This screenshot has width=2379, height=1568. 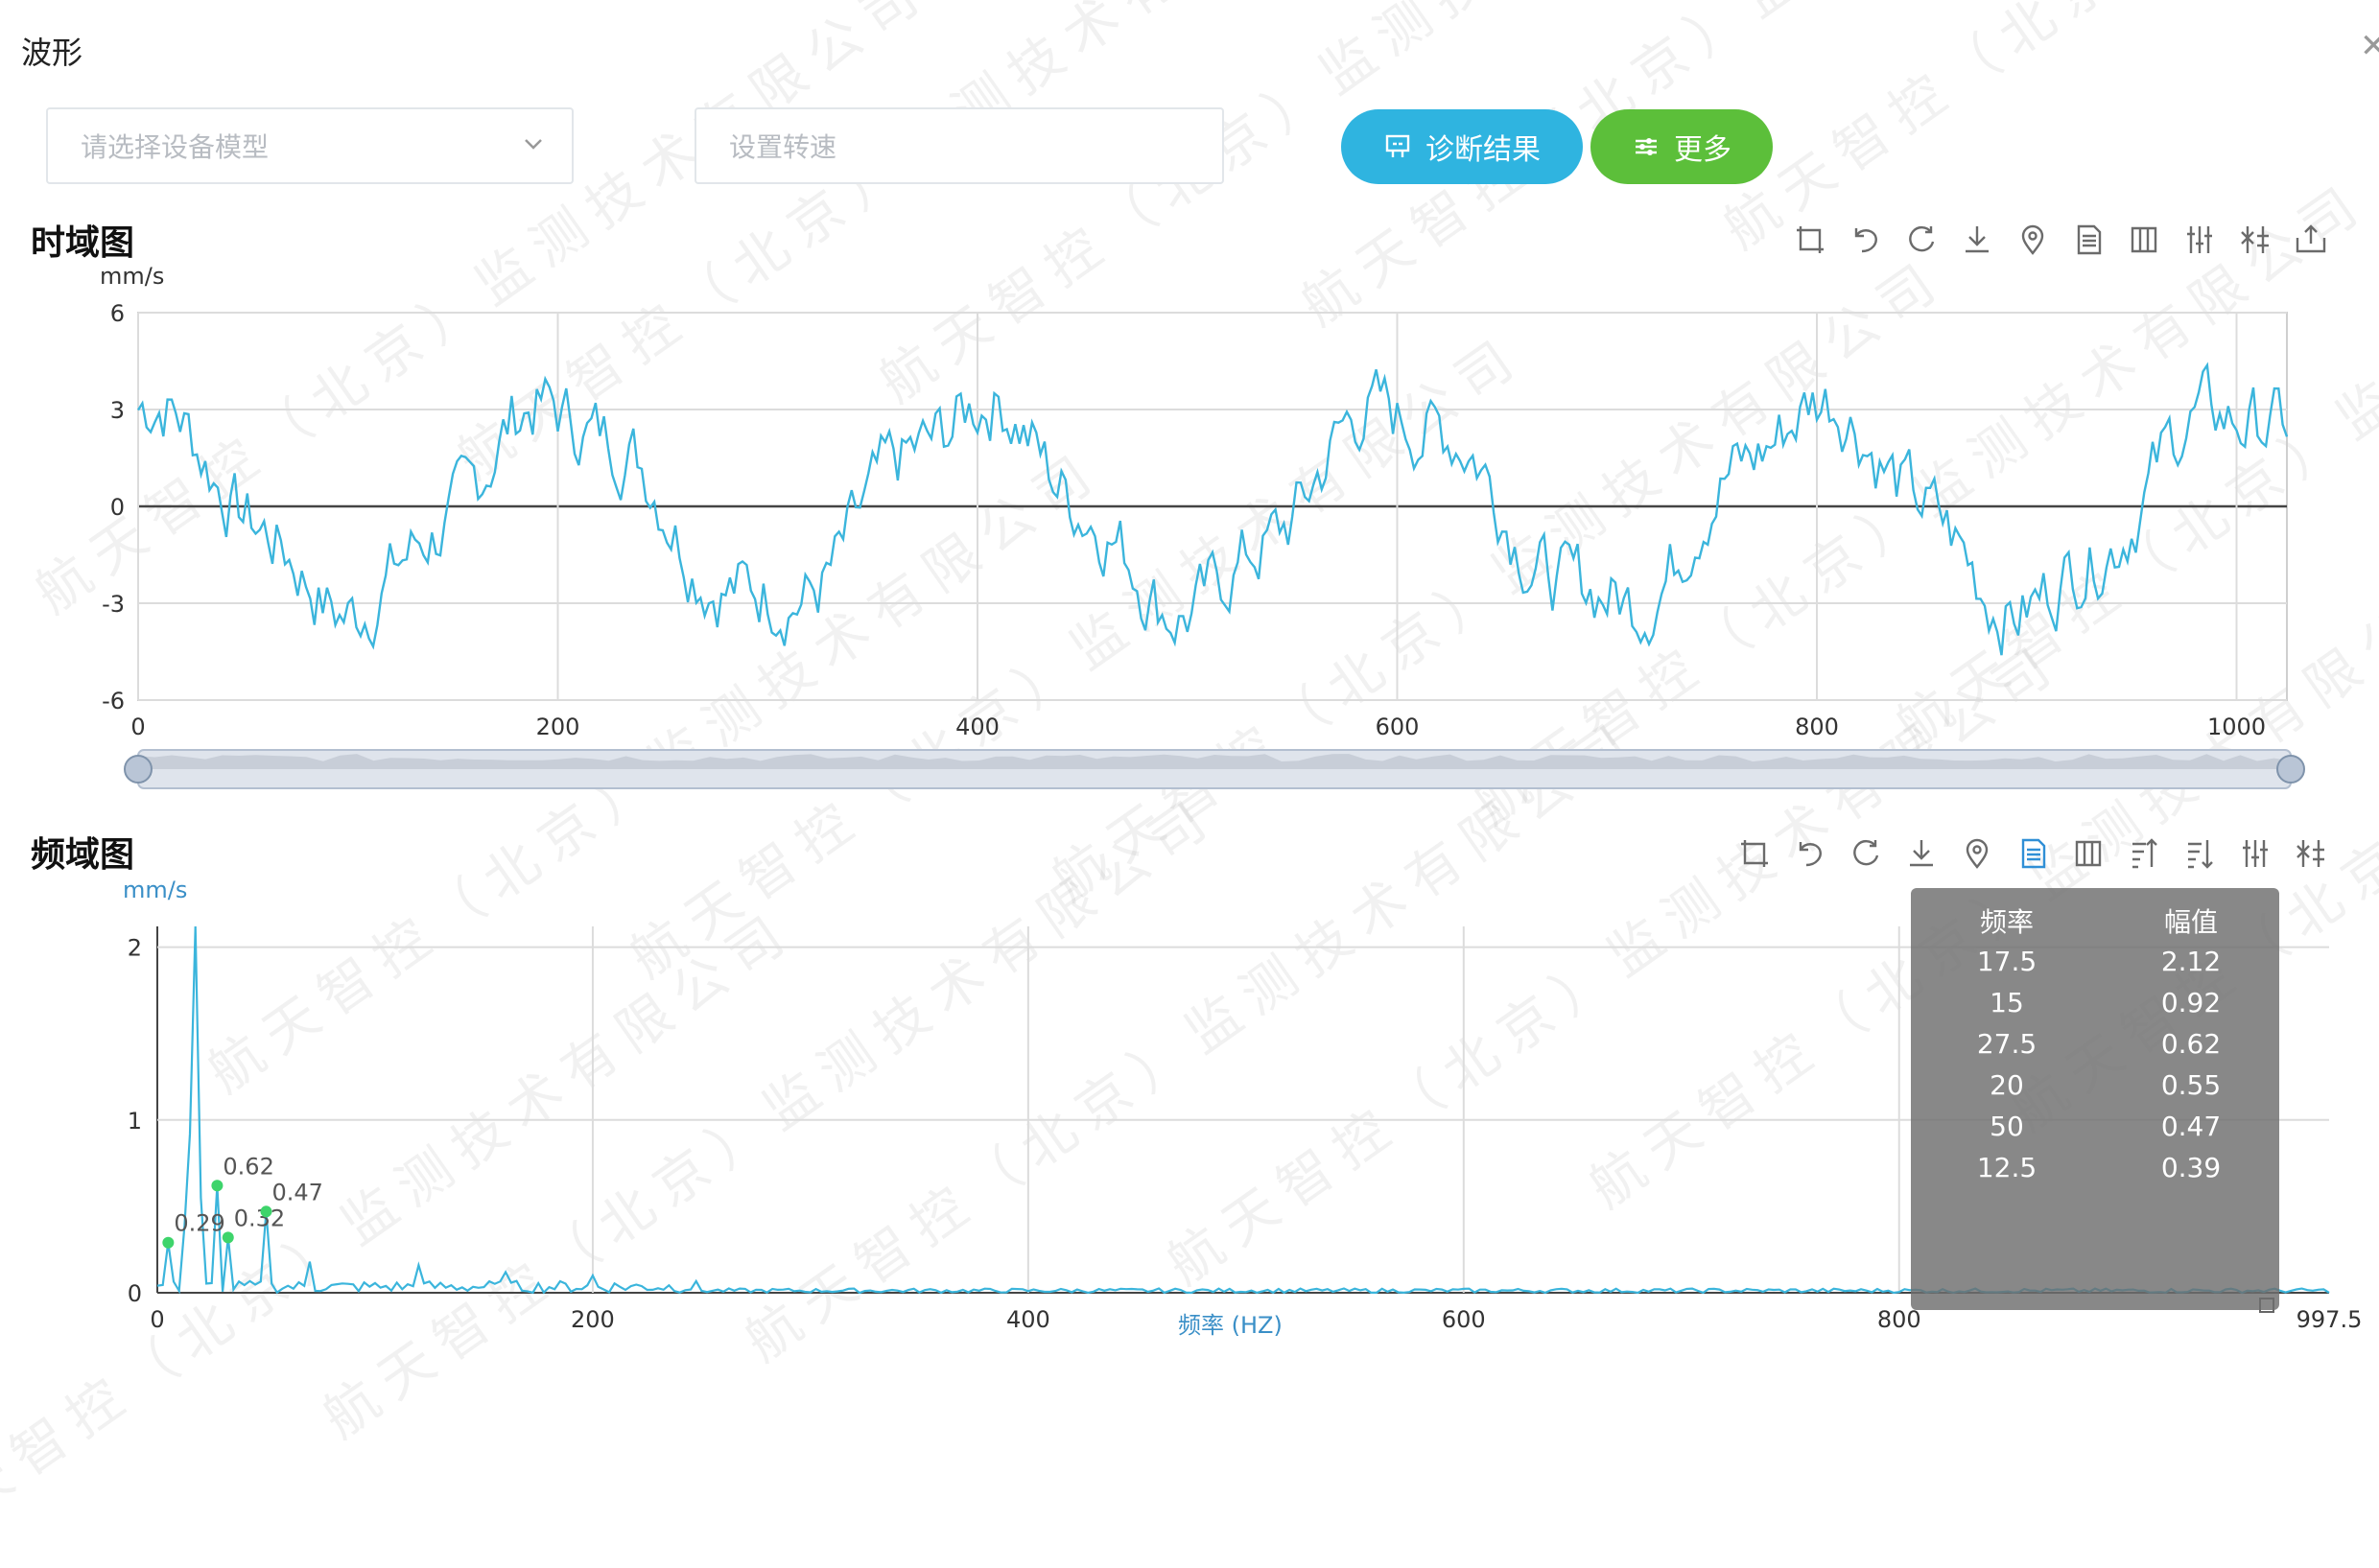 What do you see at coordinates (1483, 150) in the screenshot?
I see `diagnosis-result-label: 诊断结果` at bounding box center [1483, 150].